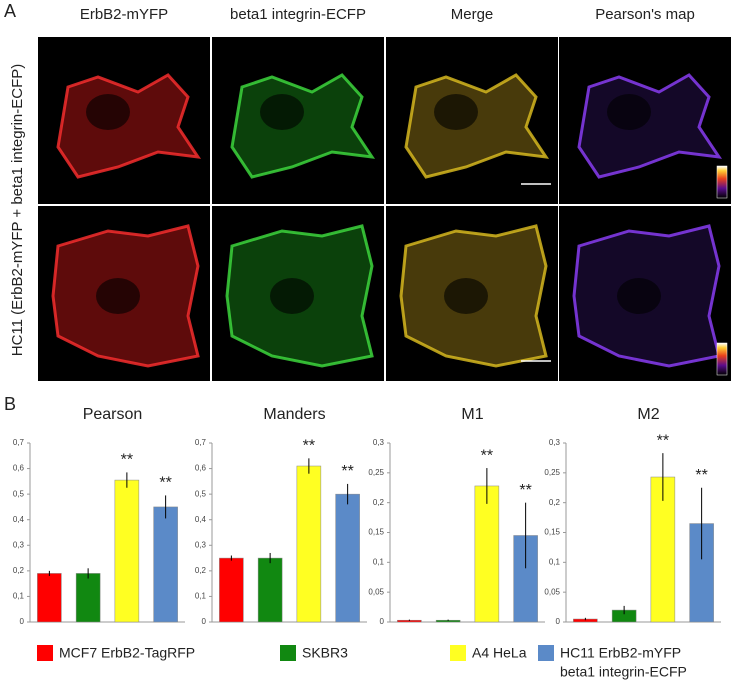  I want to click on legend-label: A4 HeLa, so click(499, 653).